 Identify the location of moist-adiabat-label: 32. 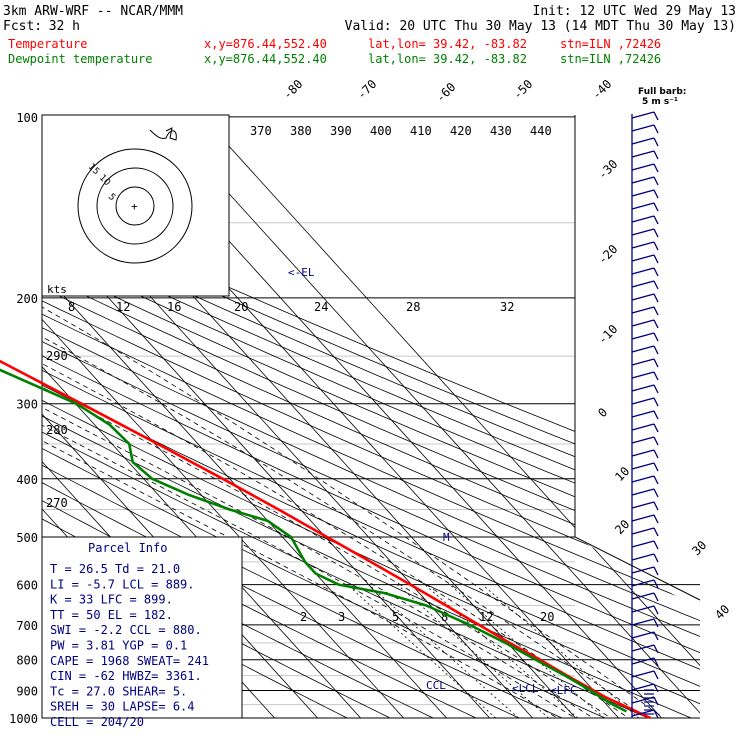
(507, 307).